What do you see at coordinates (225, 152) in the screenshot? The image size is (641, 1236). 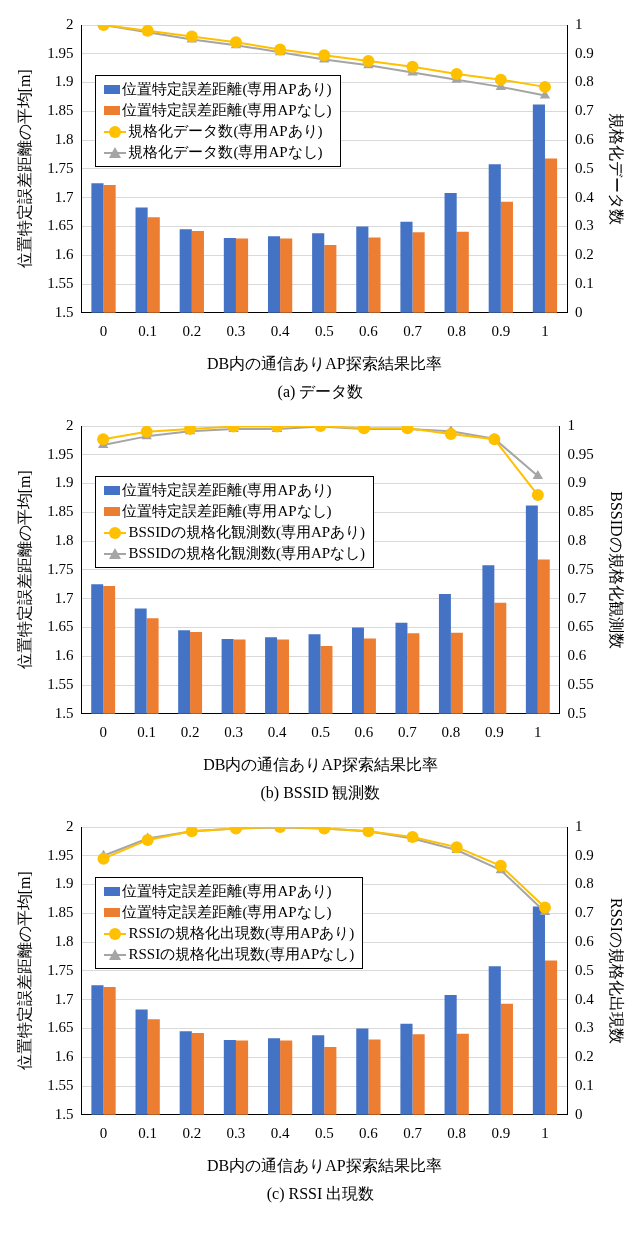 I see `legend-label: 規格化データ数(専用APなし)` at bounding box center [225, 152].